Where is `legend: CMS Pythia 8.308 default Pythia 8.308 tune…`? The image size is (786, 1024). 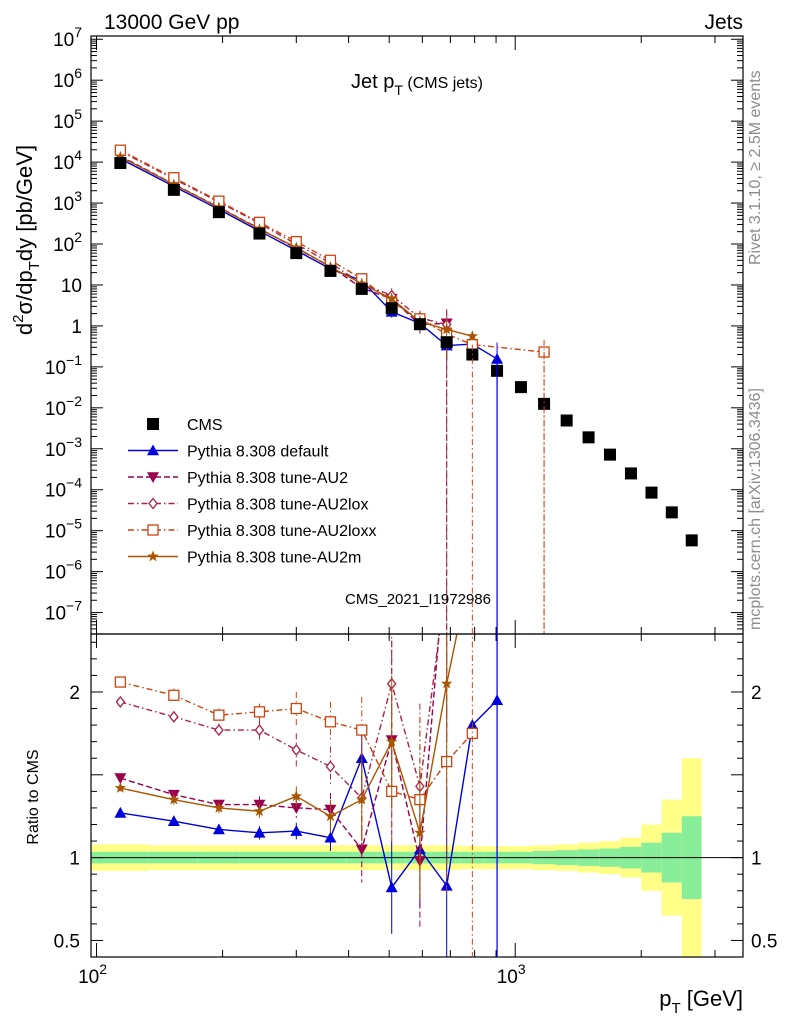 legend: CMS Pythia 8.308 default Pythia 8.308 tune… is located at coordinates (252, 492).